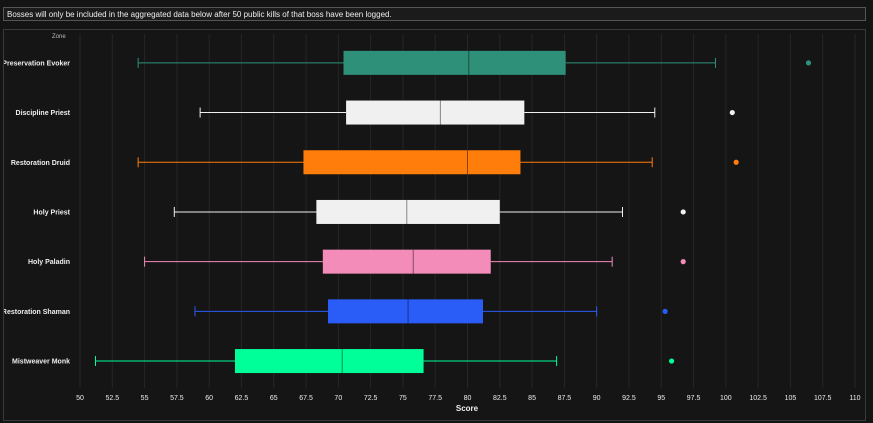 This screenshot has height=423, width=873. Describe the element at coordinates (500, 398) in the screenshot. I see `x-tick-label: 82.5` at that location.